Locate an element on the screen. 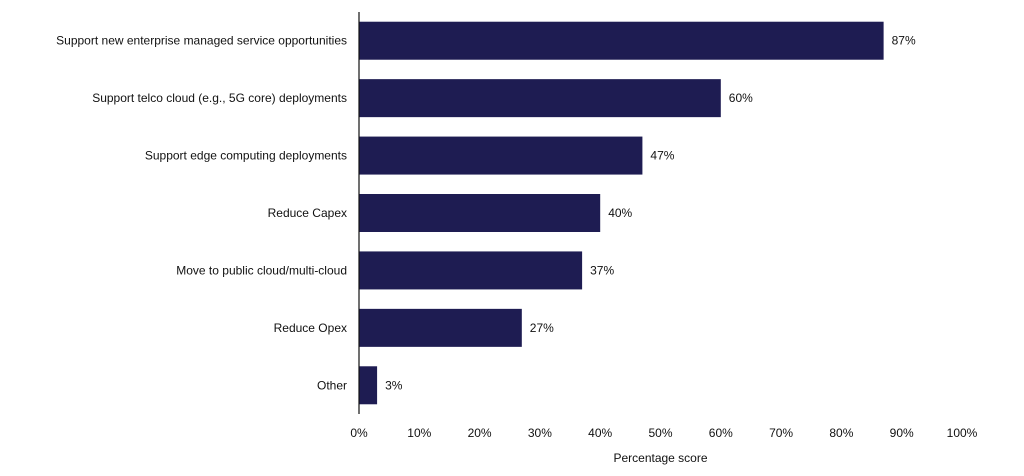 The height and width of the screenshot is (476, 1024). category-label: Reduce Capex is located at coordinates (307, 213).